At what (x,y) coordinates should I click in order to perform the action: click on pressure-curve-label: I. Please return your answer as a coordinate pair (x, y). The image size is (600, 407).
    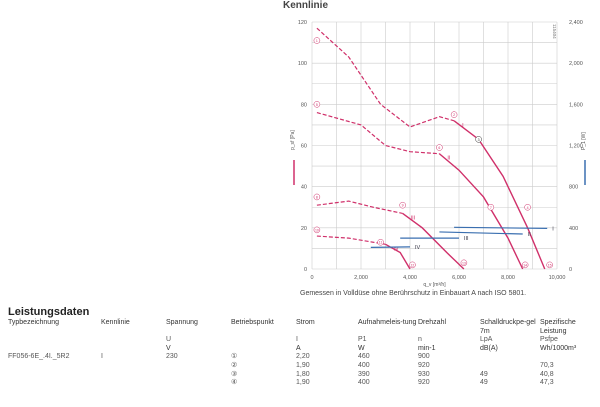
    Looking at the image, I should click on (463, 126).